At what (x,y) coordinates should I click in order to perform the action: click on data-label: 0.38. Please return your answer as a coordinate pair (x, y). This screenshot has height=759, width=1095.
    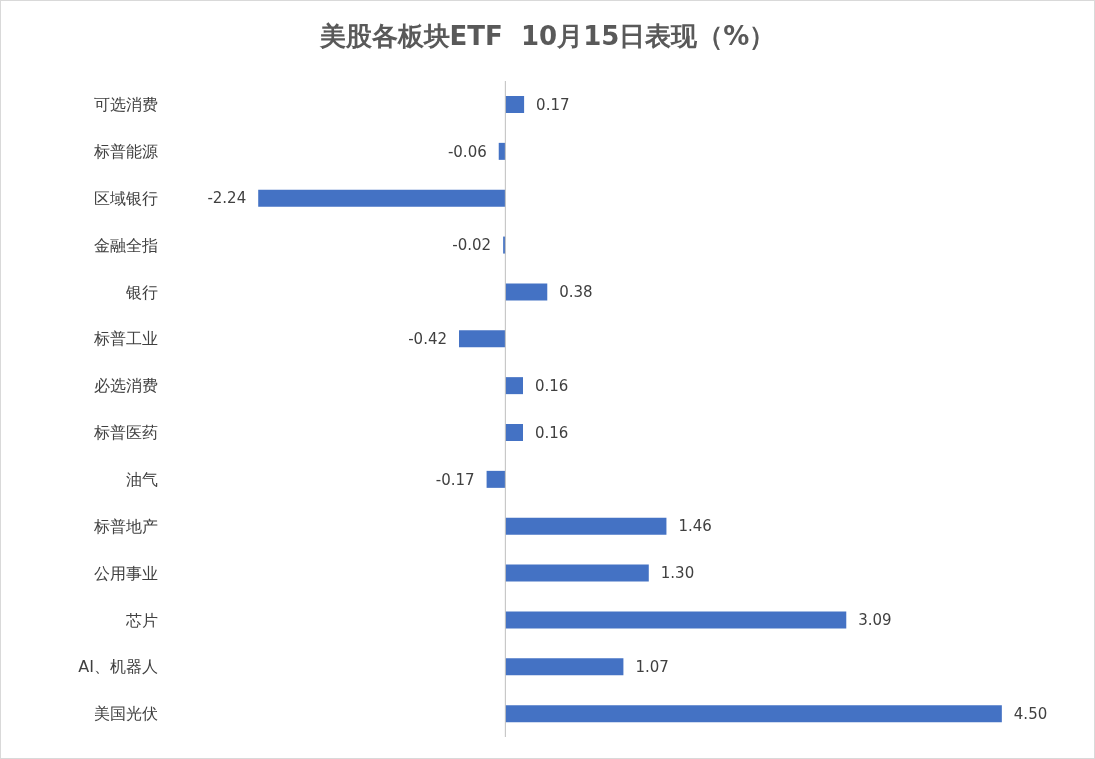
    Looking at the image, I should click on (576, 292).